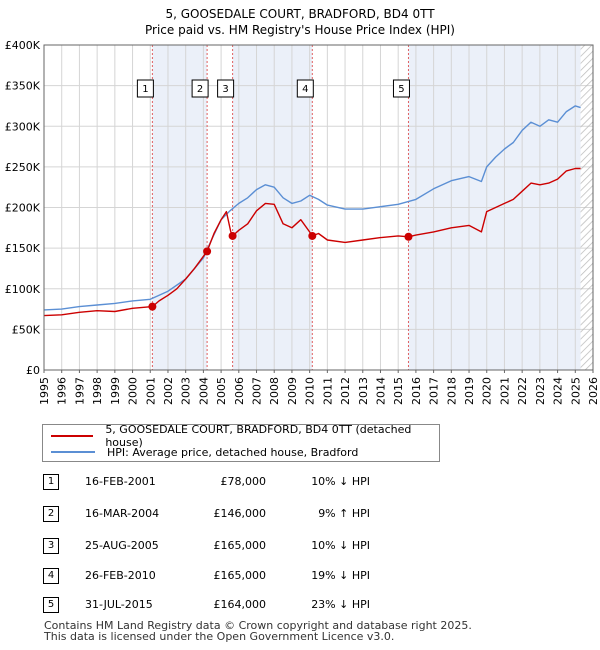  I want to click on y-tick-label: £150K, so click(23, 248).